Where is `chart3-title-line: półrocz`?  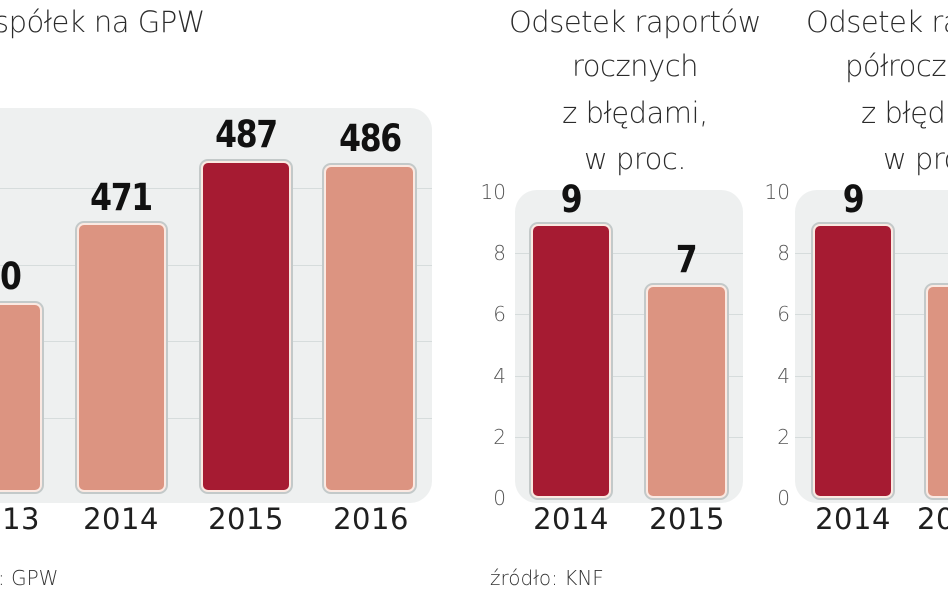 chart3-title-line: półrocz is located at coordinates (896, 66).